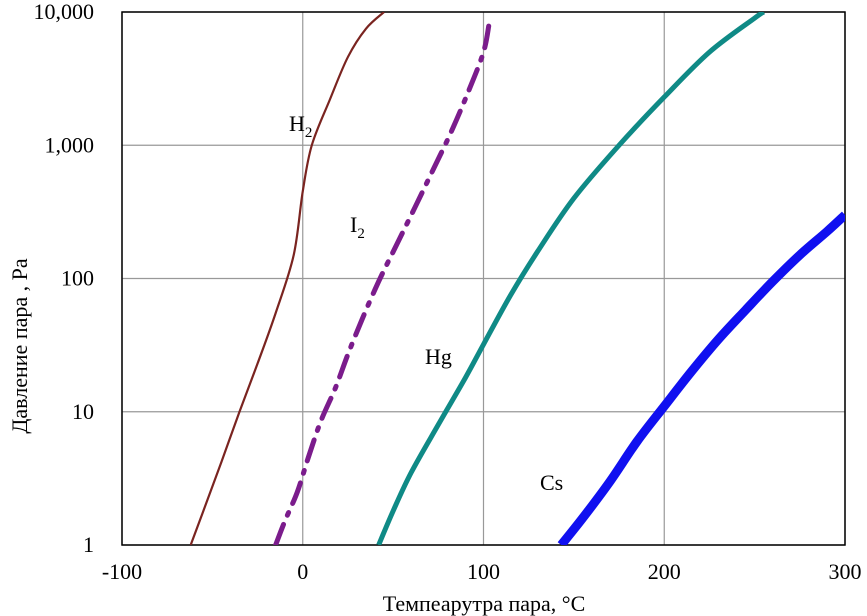 Image resolution: width=867 pixels, height=616 pixels. Describe the element at coordinates (302, 571) in the screenshot. I see `x-tick-label: 0` at that location.